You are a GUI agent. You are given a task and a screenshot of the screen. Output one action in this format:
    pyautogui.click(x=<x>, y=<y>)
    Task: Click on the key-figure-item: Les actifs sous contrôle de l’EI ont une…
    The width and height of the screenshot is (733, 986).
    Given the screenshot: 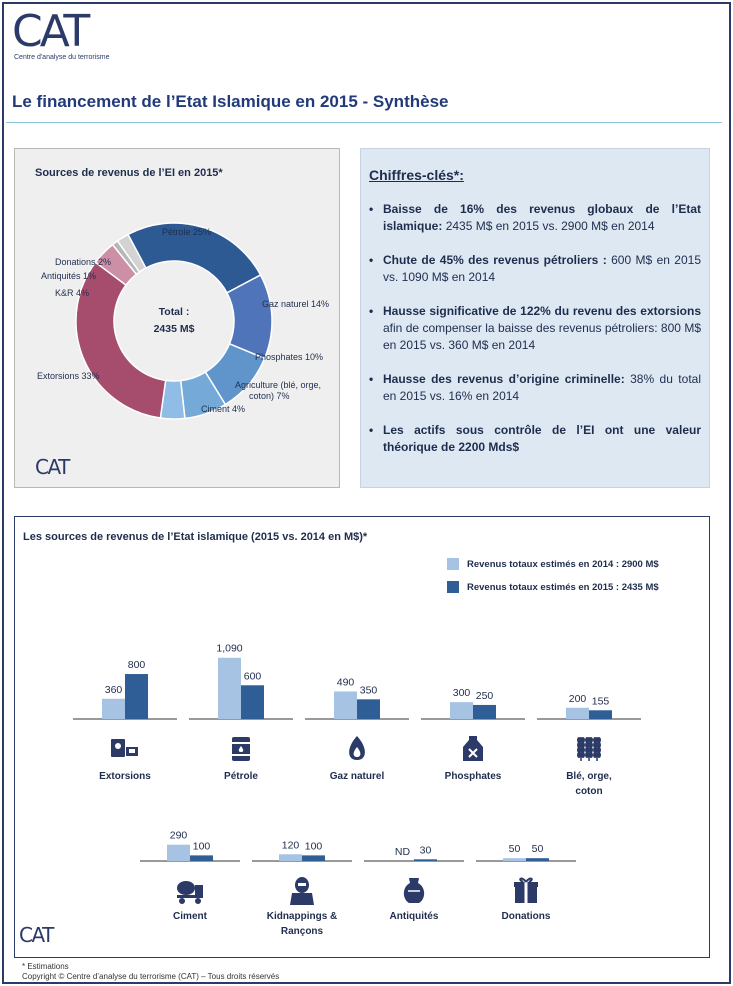 What is the action you would take?
    pyautogui.click(x=535, y=439)
    